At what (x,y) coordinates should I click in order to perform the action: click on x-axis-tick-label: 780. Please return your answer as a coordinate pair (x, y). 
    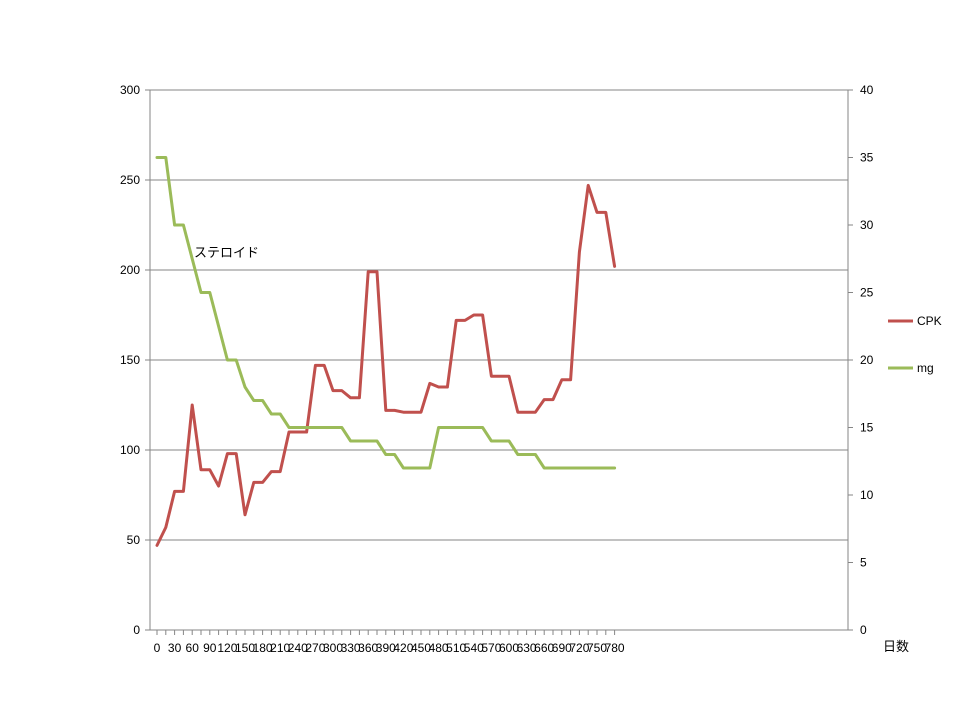
    Looking at the image, I should click on (615, 648).